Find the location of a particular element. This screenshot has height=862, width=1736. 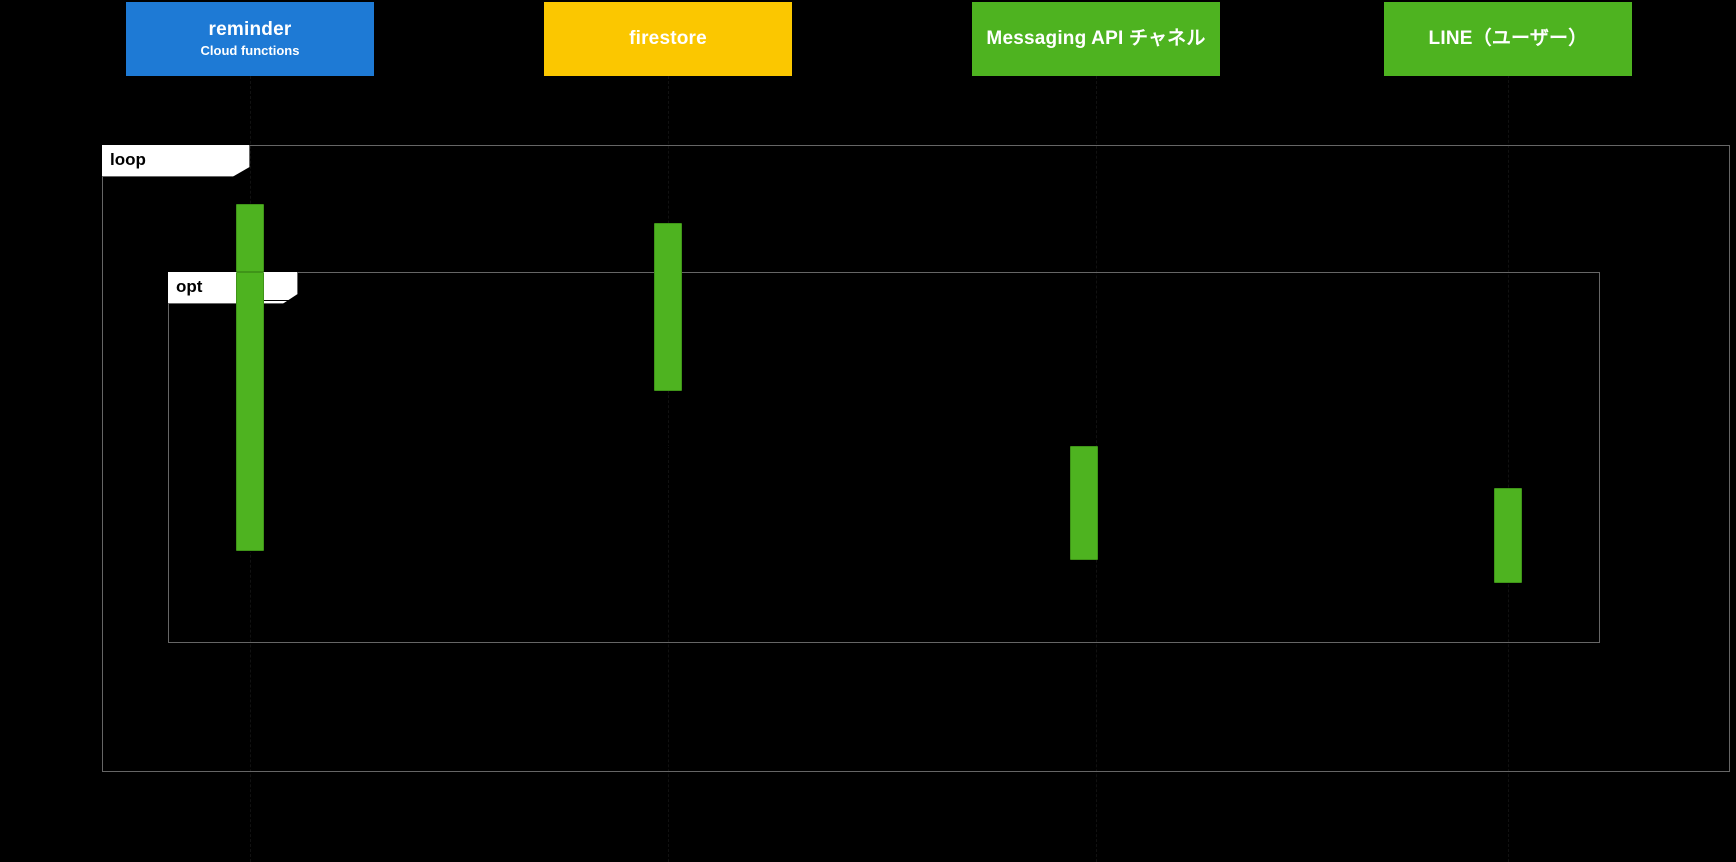

participant-firestore: firestore is located at coordinates (668, 39).